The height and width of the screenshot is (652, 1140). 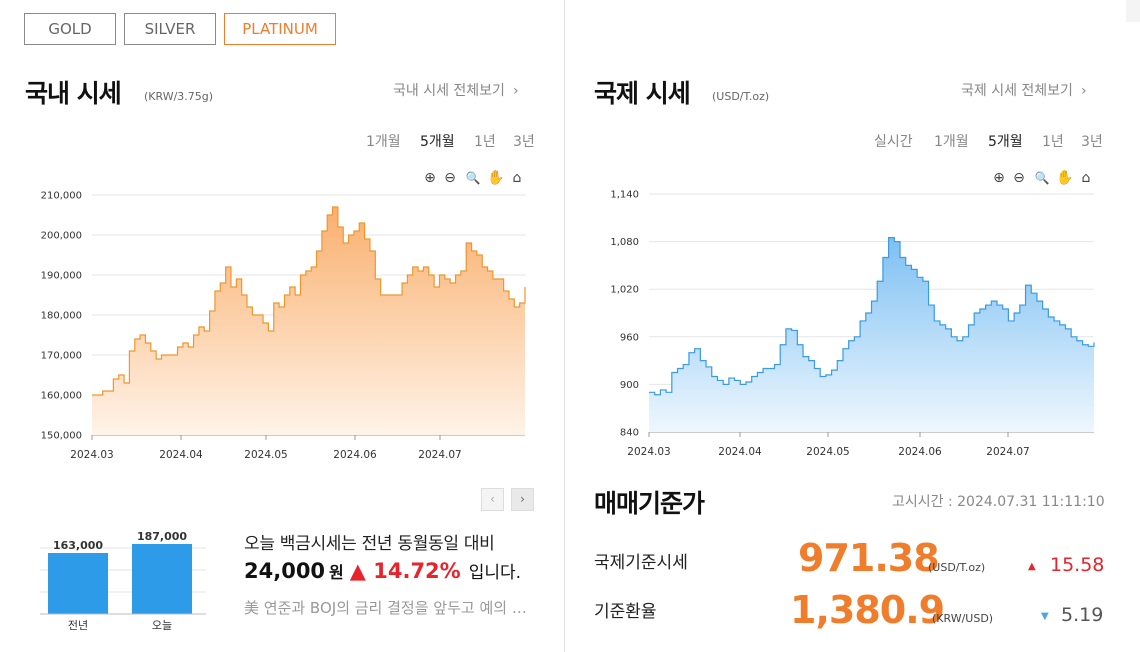 I want to click on period-tab: 실시간, so click(x=893, y=142).